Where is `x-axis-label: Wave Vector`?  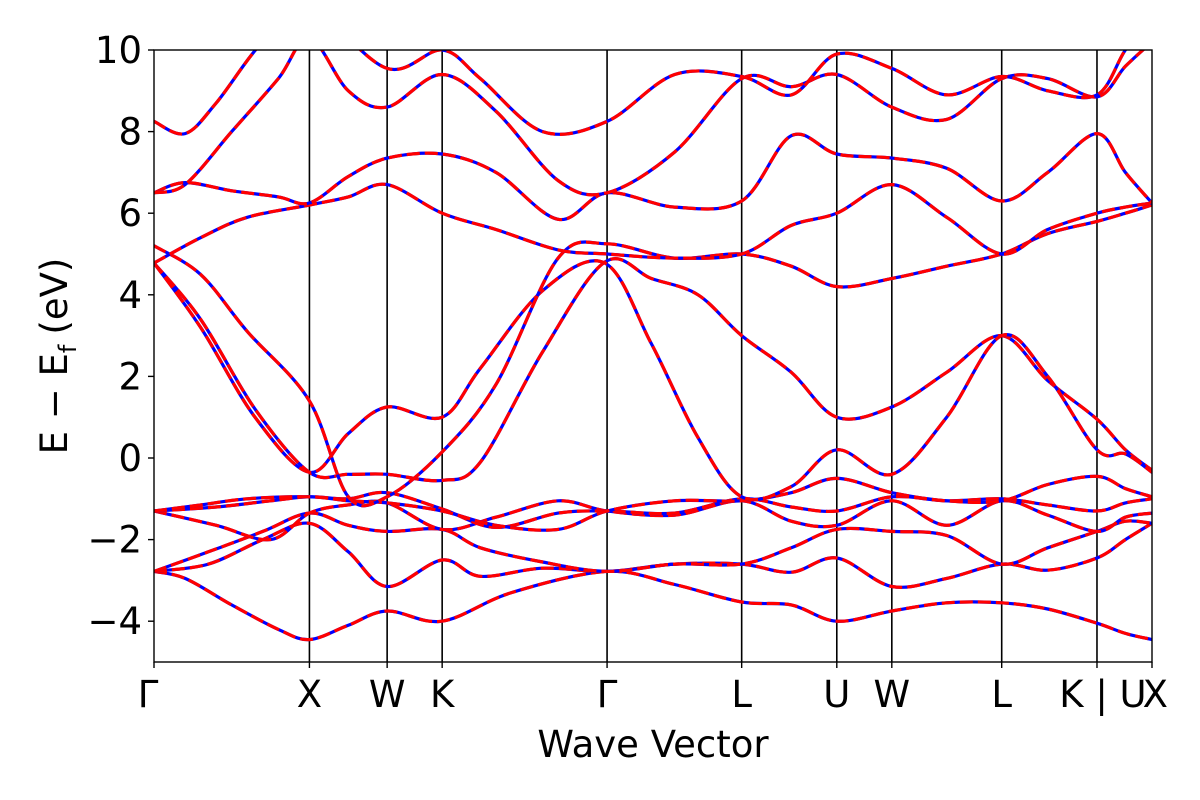
x-axis-label: Wave Vector is located at coordinates (653, 744).